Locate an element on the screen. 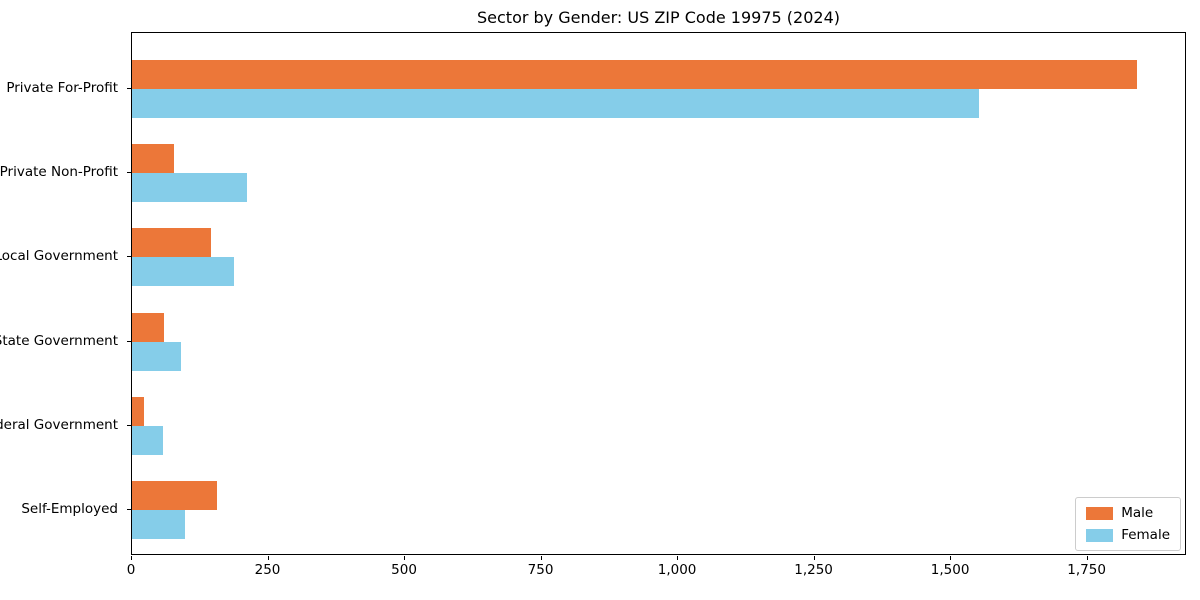 The width and height of the screenshot is (1200, 600). bar-male-private-for-profit is located at coordinates (634, 74).